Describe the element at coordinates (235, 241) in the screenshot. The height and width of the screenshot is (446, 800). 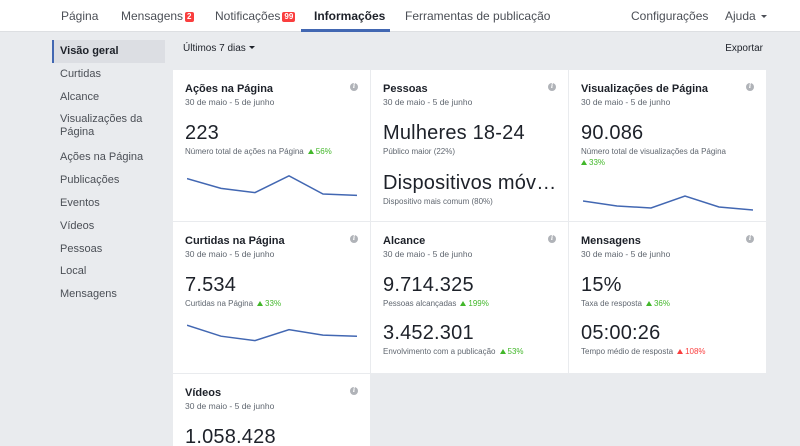
I see `card-title: Curtidas na Página` at that location.